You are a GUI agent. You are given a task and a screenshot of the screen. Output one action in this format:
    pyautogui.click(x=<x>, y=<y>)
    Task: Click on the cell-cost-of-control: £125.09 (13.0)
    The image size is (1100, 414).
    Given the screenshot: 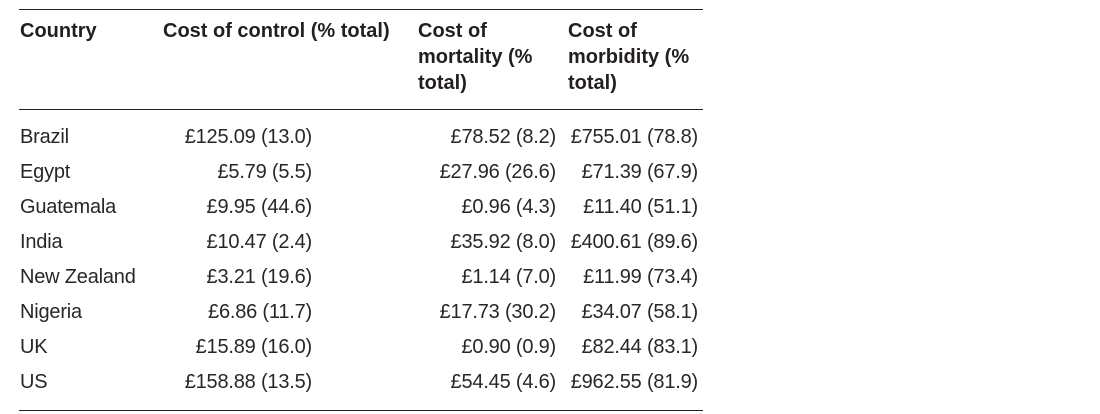 What is the action you would take?
    pyautogui.click(x=248, y=137)
    